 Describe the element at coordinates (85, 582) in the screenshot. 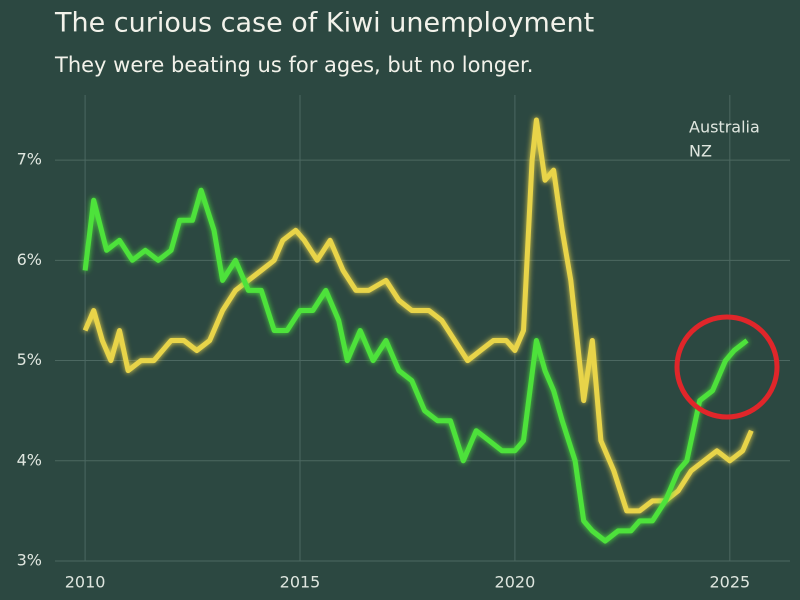

I see `x-tick-label: 2010` at that location.